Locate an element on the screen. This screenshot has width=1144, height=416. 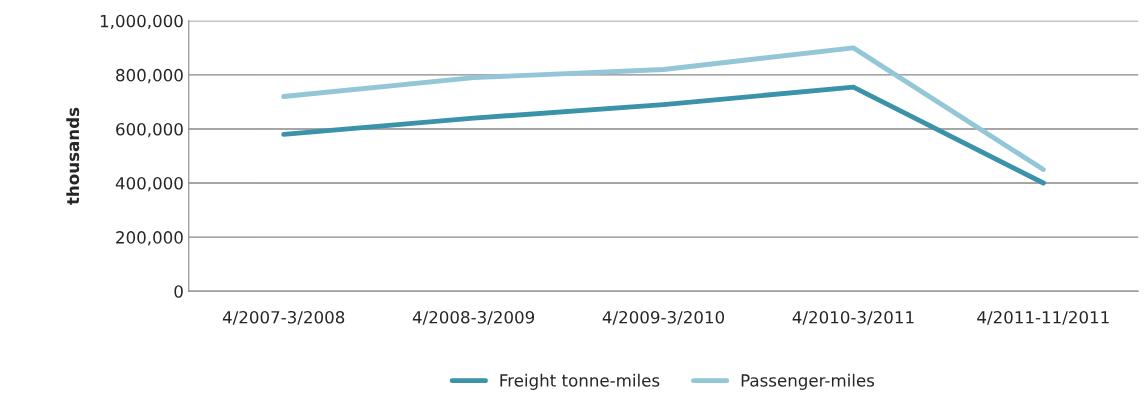
legend-label: Freight tonne-miles is located at coordinates (580, 381).